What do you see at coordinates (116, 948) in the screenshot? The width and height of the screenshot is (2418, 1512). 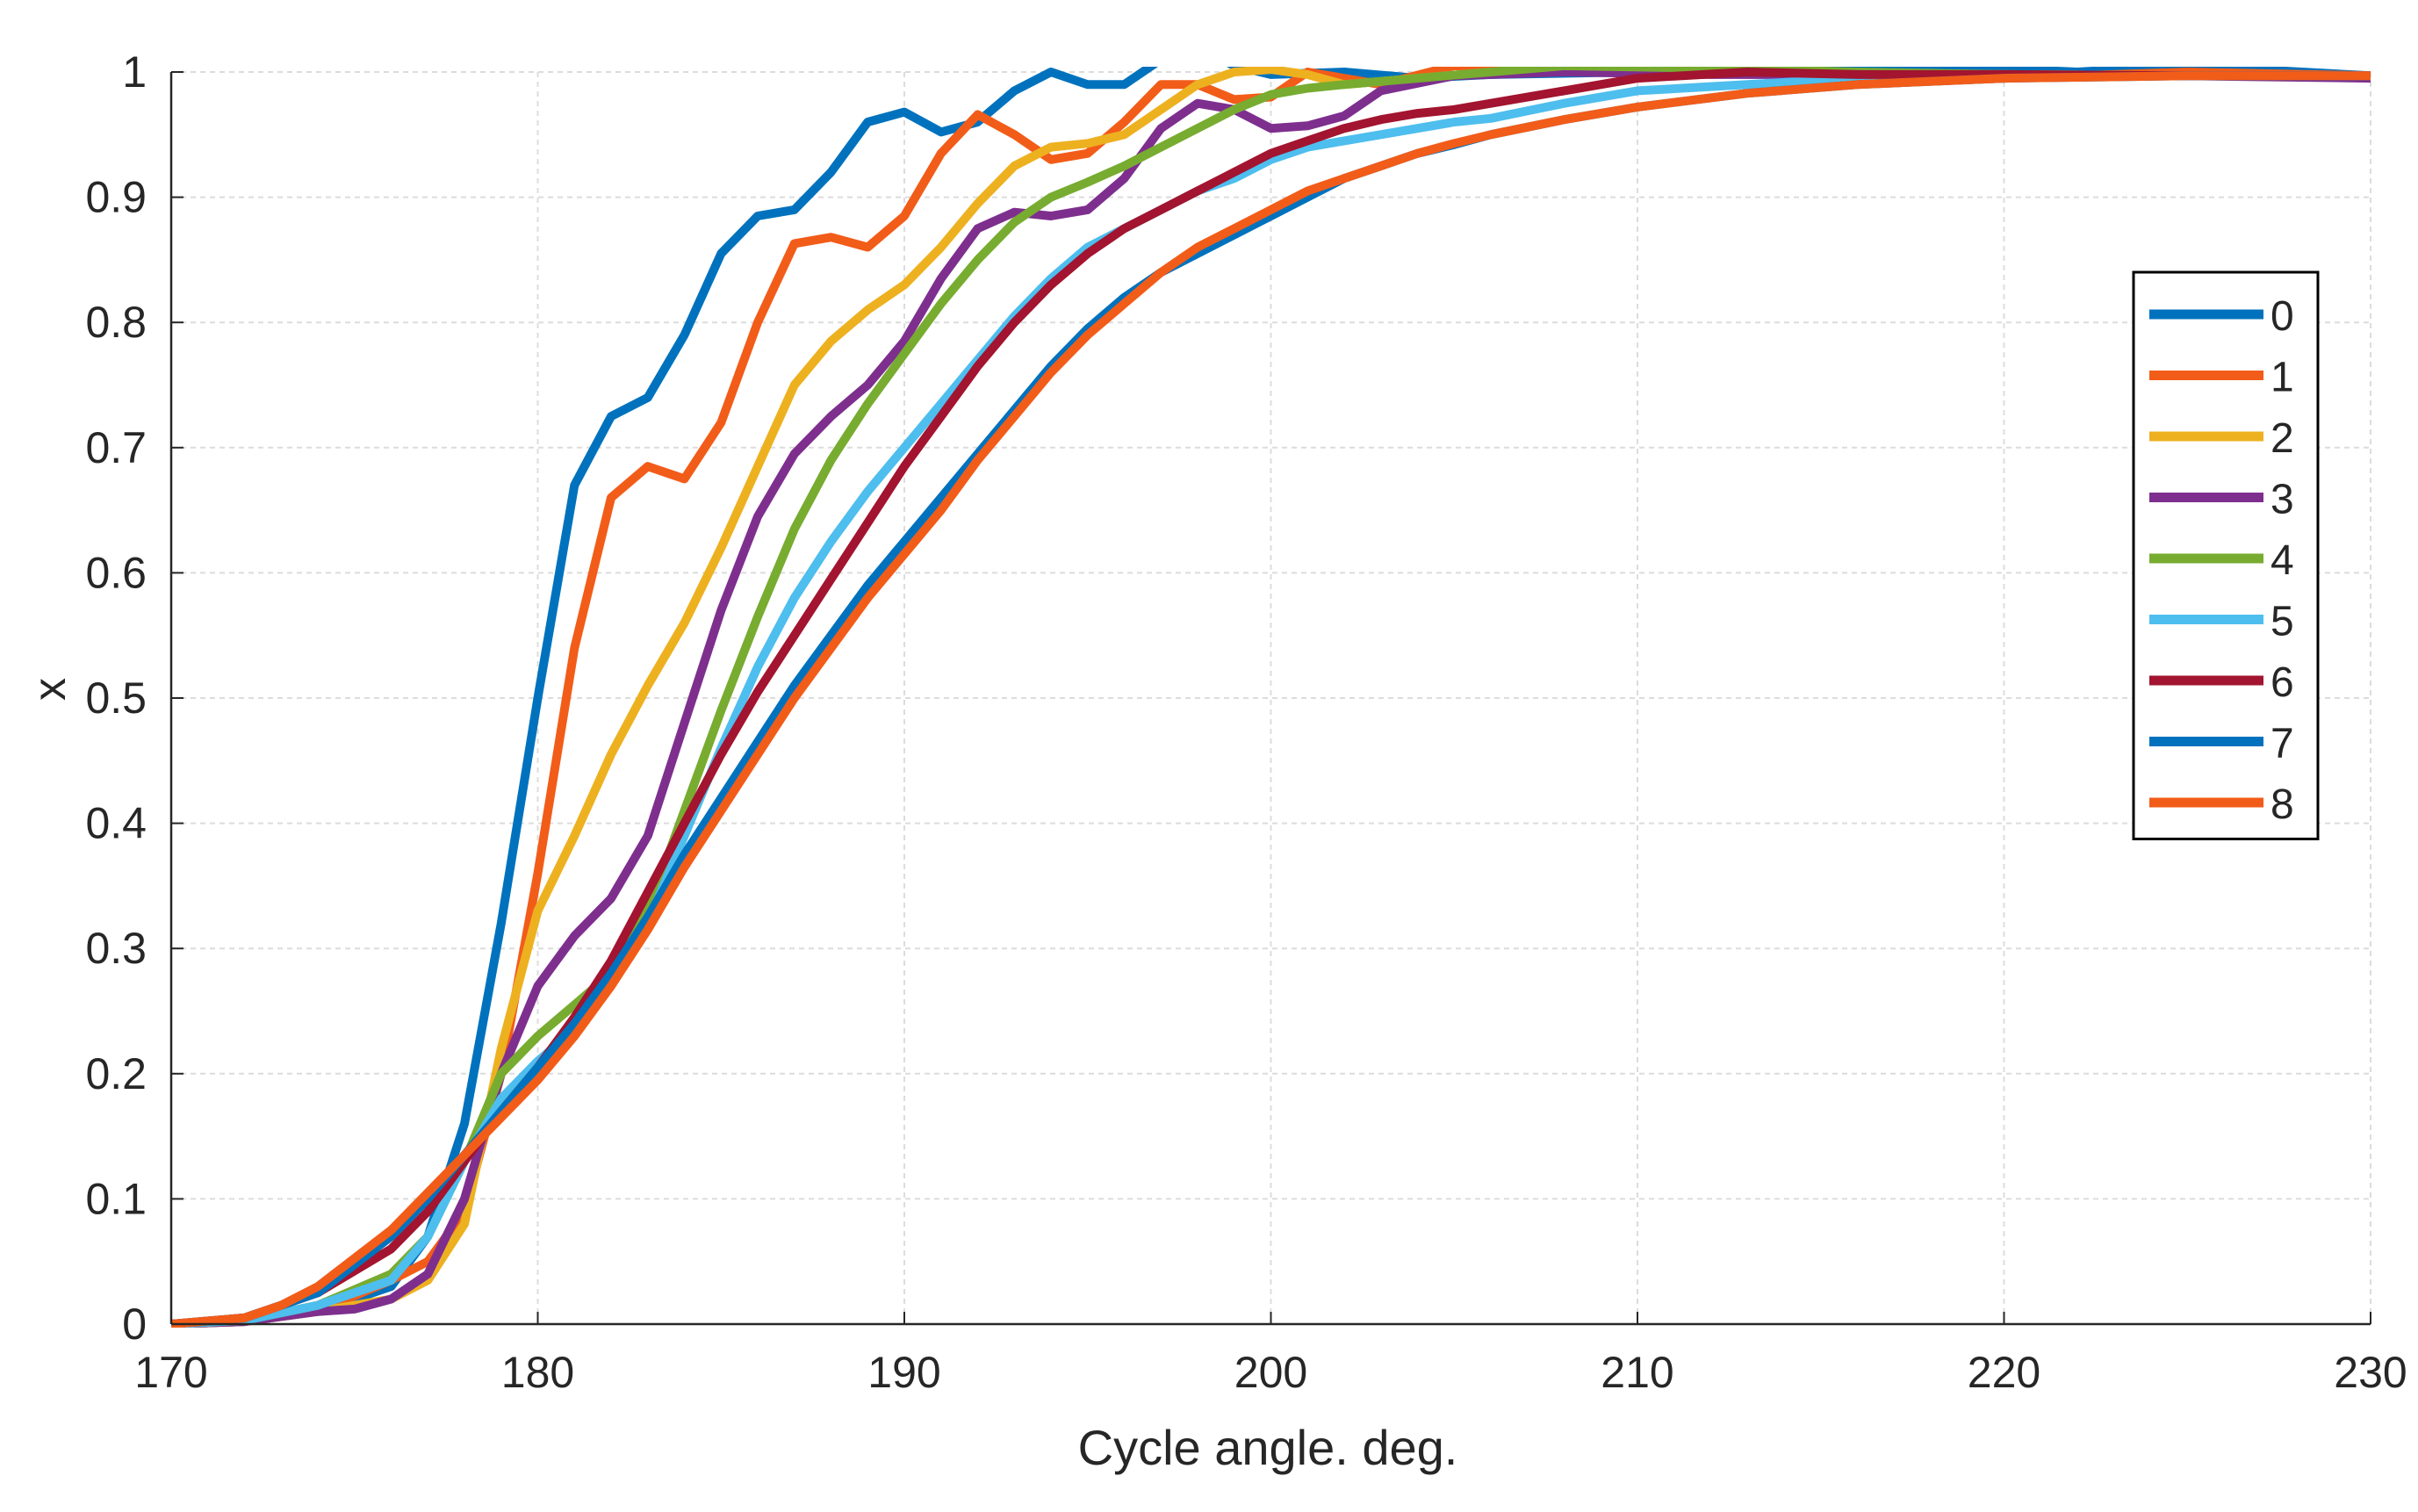 I see `y-tick-label: 0.3` at bounding box center [116, 948].